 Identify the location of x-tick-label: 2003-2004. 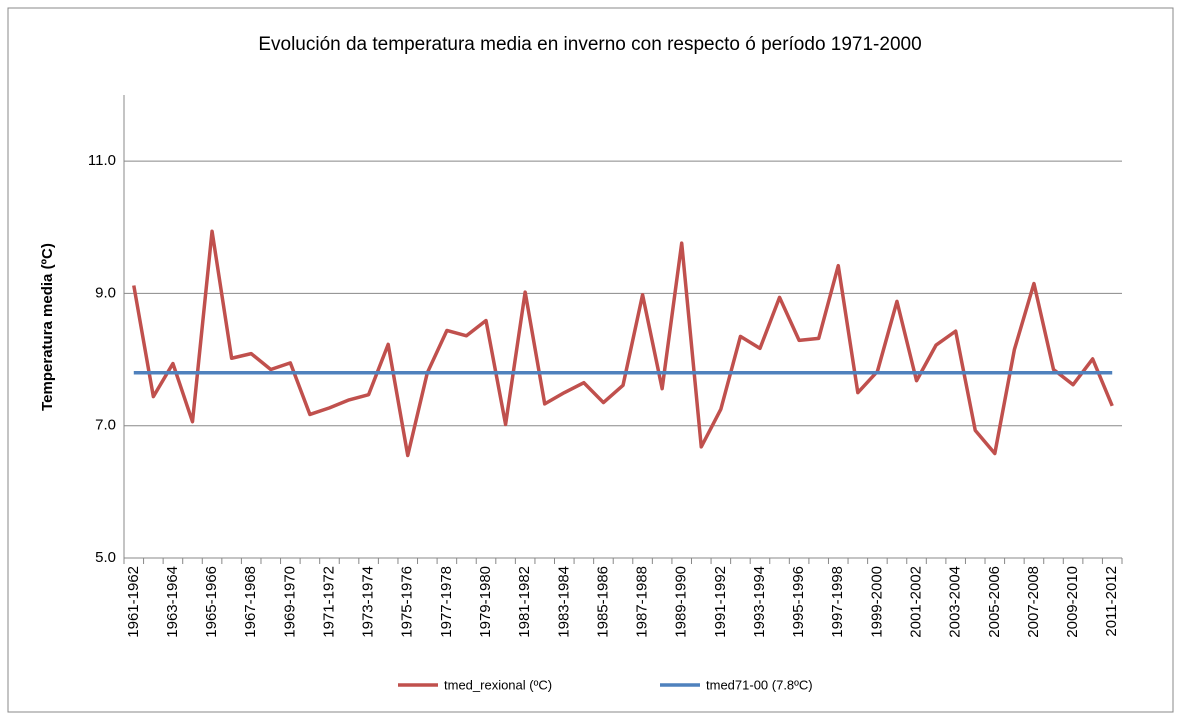
(955, 602).